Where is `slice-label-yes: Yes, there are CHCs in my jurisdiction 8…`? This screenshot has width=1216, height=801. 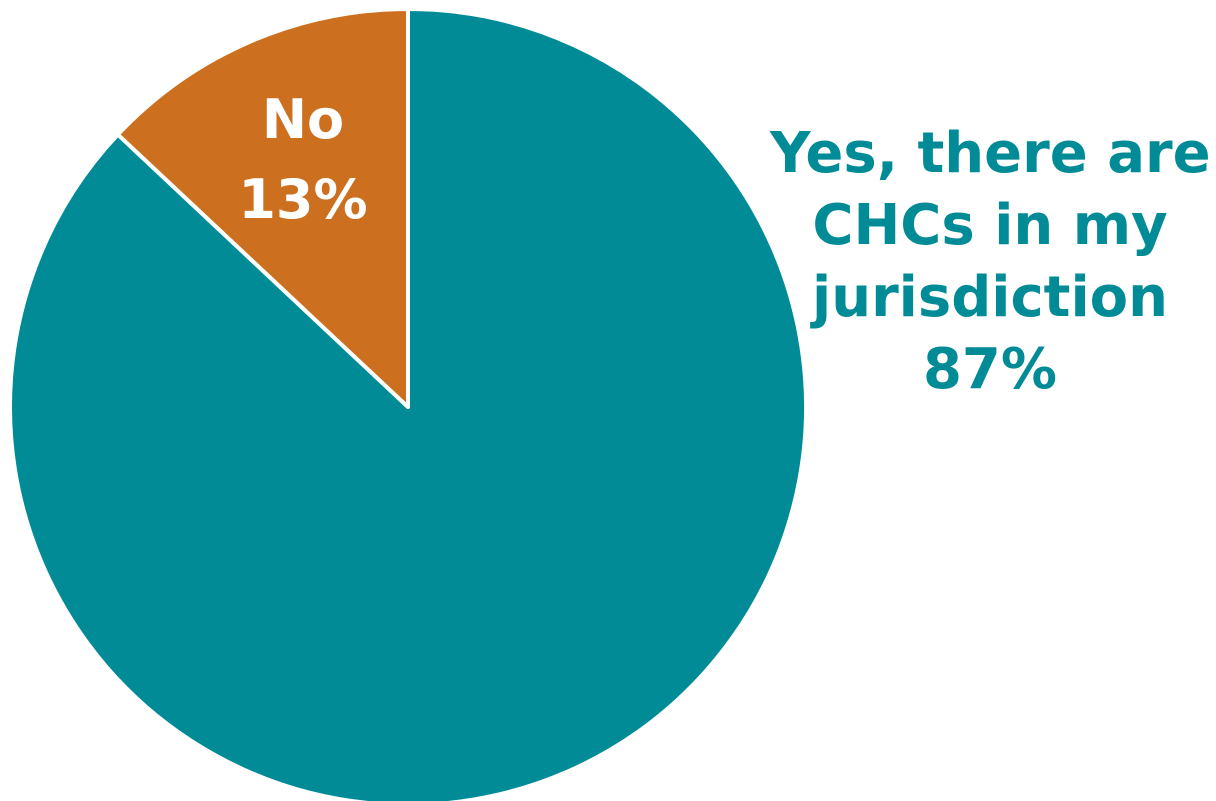 slice-label-yes: Yes, there are CHCs in my jurisdiction 8… is located at coordinates (990, 262).